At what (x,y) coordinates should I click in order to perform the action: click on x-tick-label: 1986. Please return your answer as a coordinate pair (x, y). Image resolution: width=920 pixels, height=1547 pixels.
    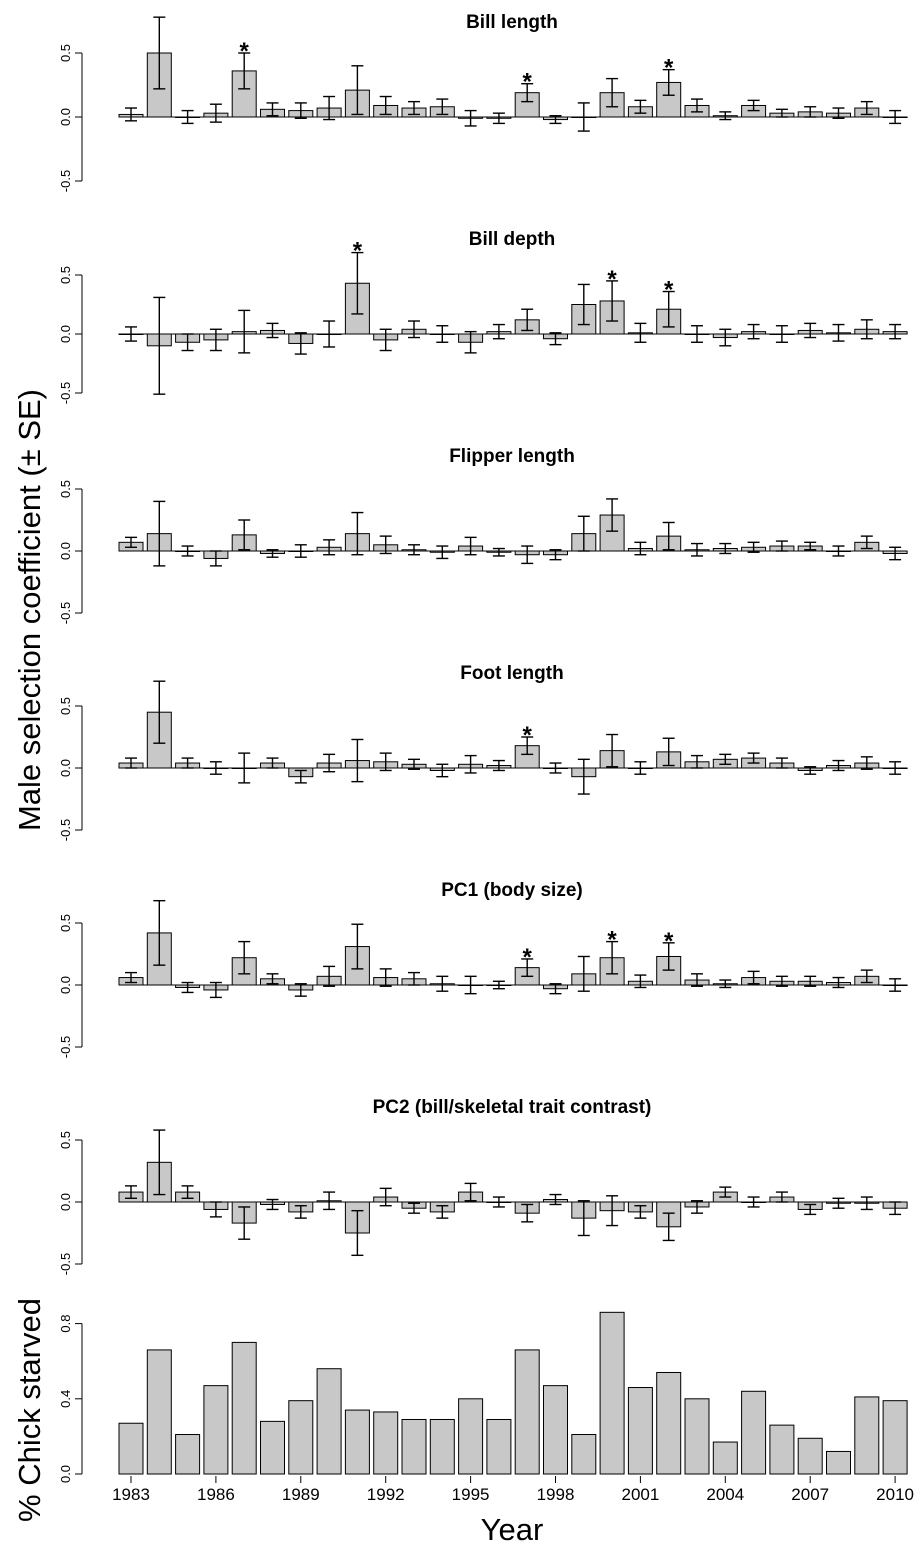
    Looking at the image, I should click on (216, 1494).